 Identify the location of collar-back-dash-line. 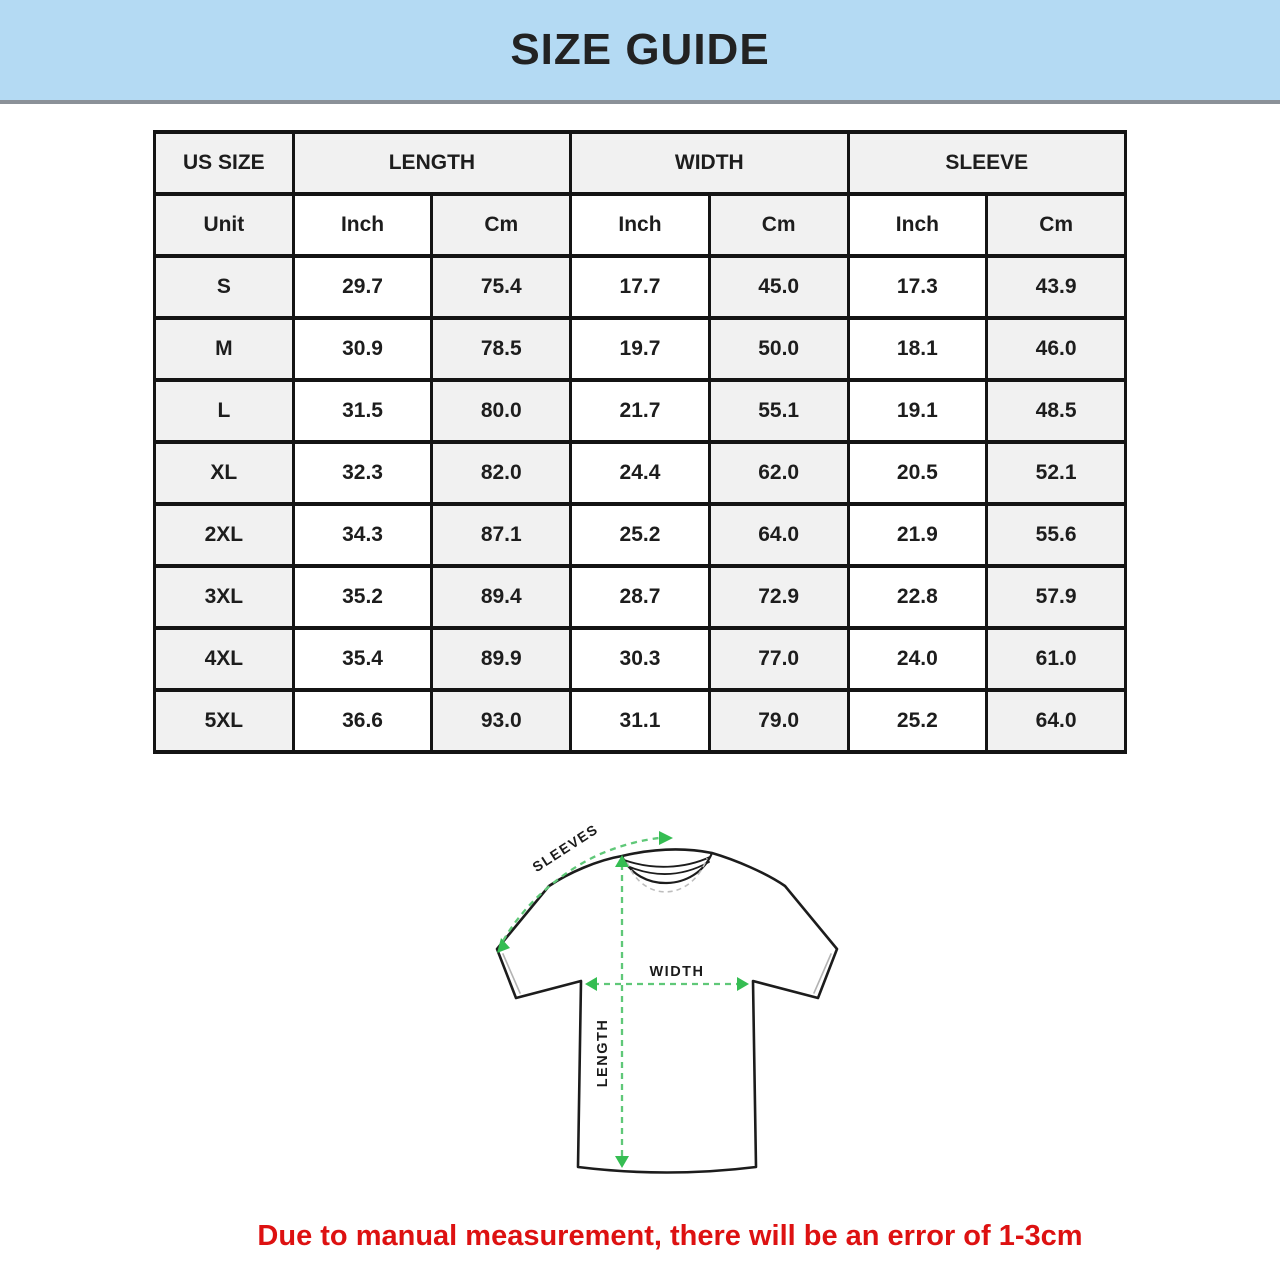
(667, 875).